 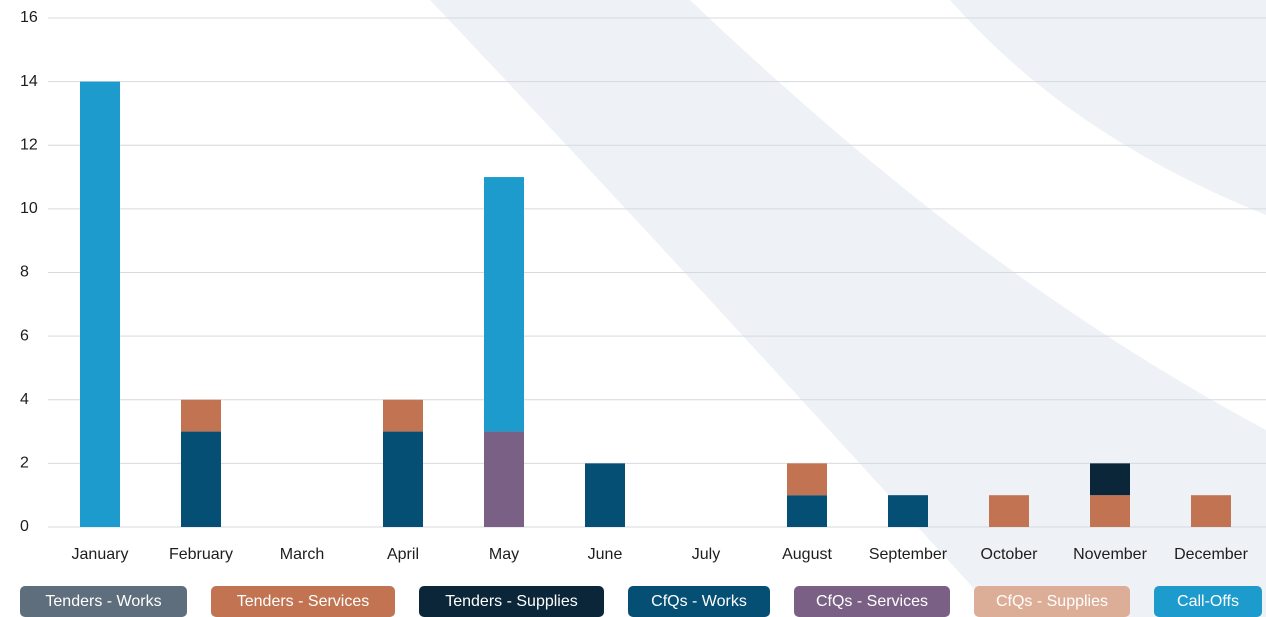 I want to click on legend-label: Tenders - Works, so click(x=103, y=601).